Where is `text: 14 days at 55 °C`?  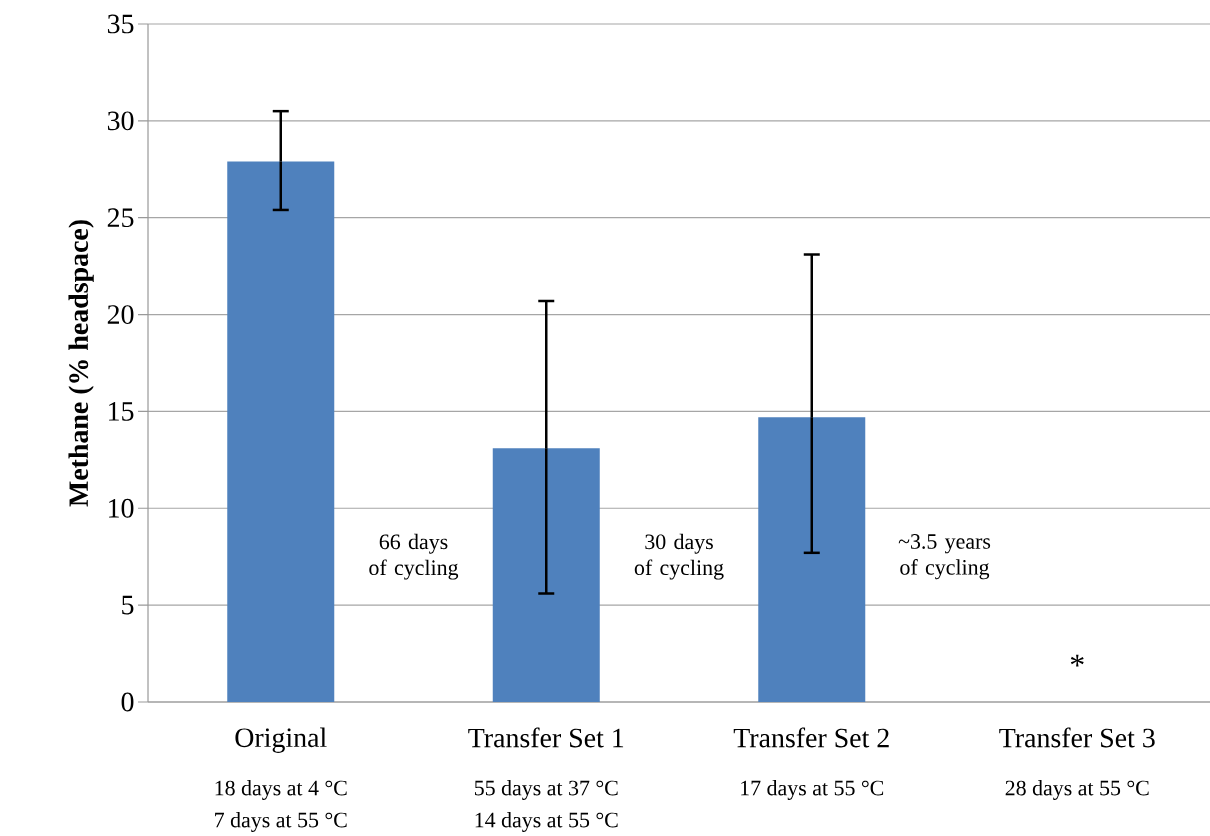 text: 14 days at 55 °C is located at coordinates (546, 822).